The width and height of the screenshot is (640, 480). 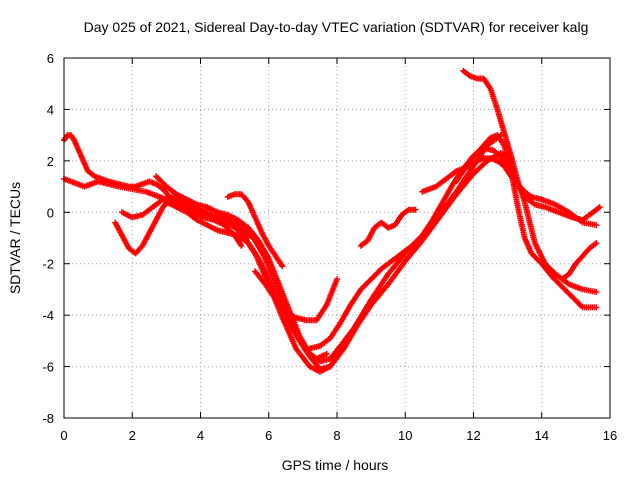 I want to click on y-tick-label: 2, so click(x=50, y=161).